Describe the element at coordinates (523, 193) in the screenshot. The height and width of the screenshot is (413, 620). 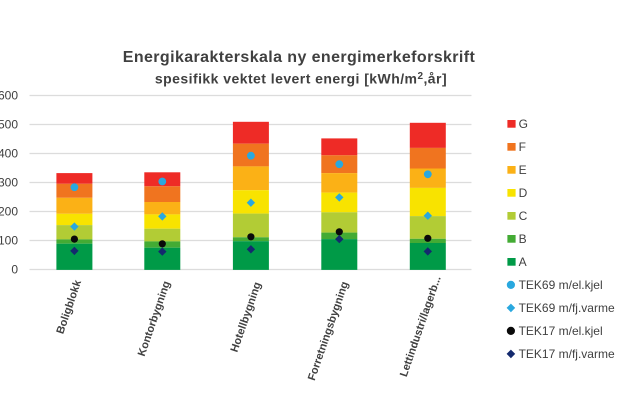
I see `svg-text: D` at that location.